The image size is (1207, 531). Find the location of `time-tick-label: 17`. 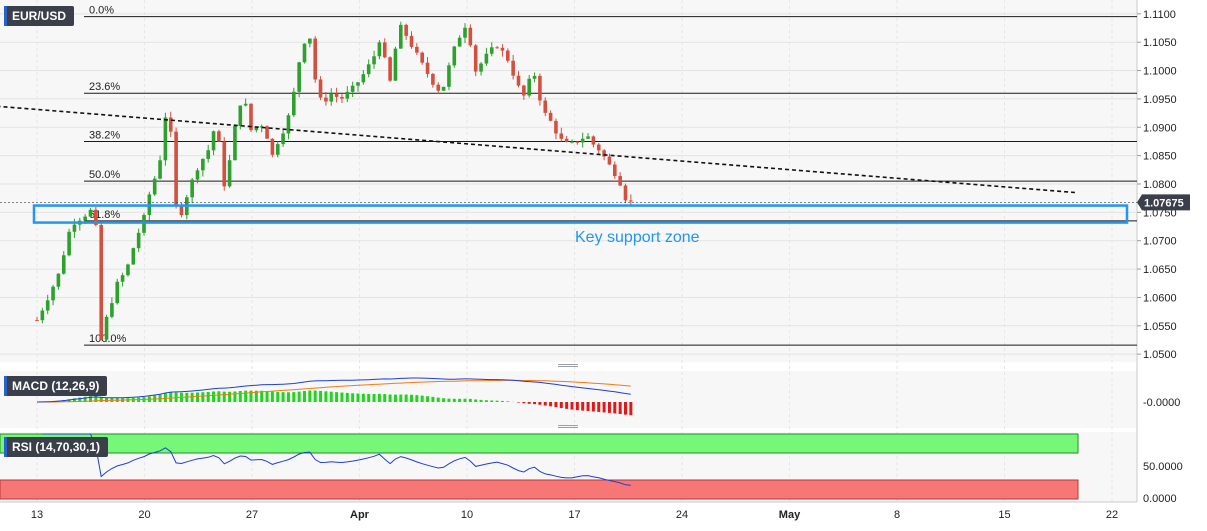

time-tick-label: 17 is located at coordinates (574, 515).